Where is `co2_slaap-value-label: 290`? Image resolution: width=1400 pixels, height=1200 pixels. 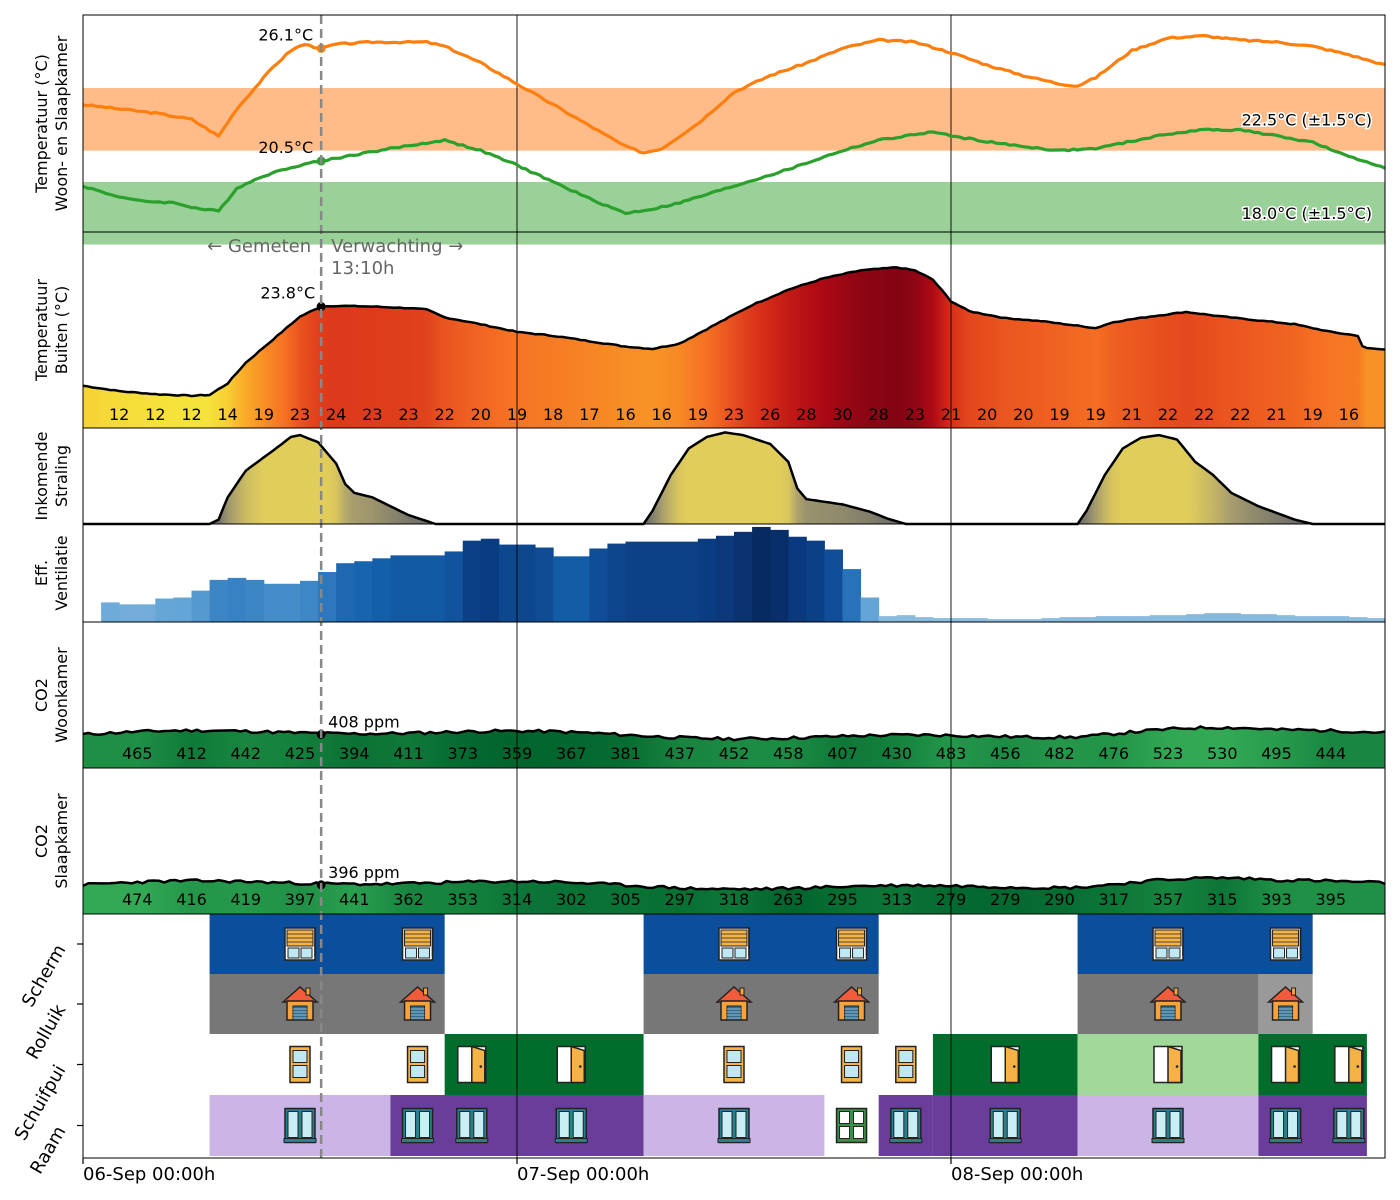
co2_slaap-value-label: 290 is located at coordinates (1059, 899).